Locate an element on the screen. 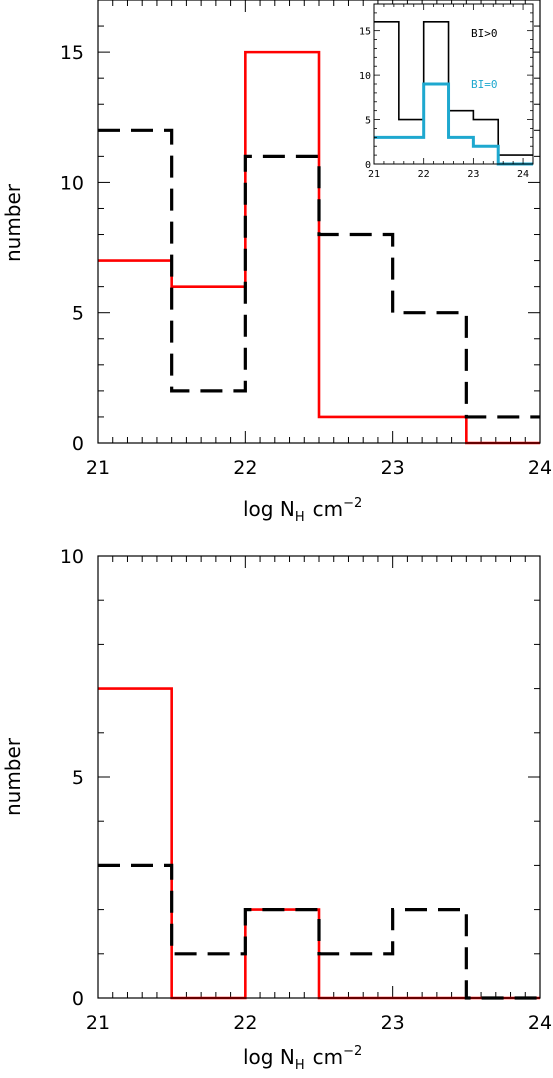 This screenshot has width=553, height=1078. histogram-dashed-black is located at coordinates (319, 931).